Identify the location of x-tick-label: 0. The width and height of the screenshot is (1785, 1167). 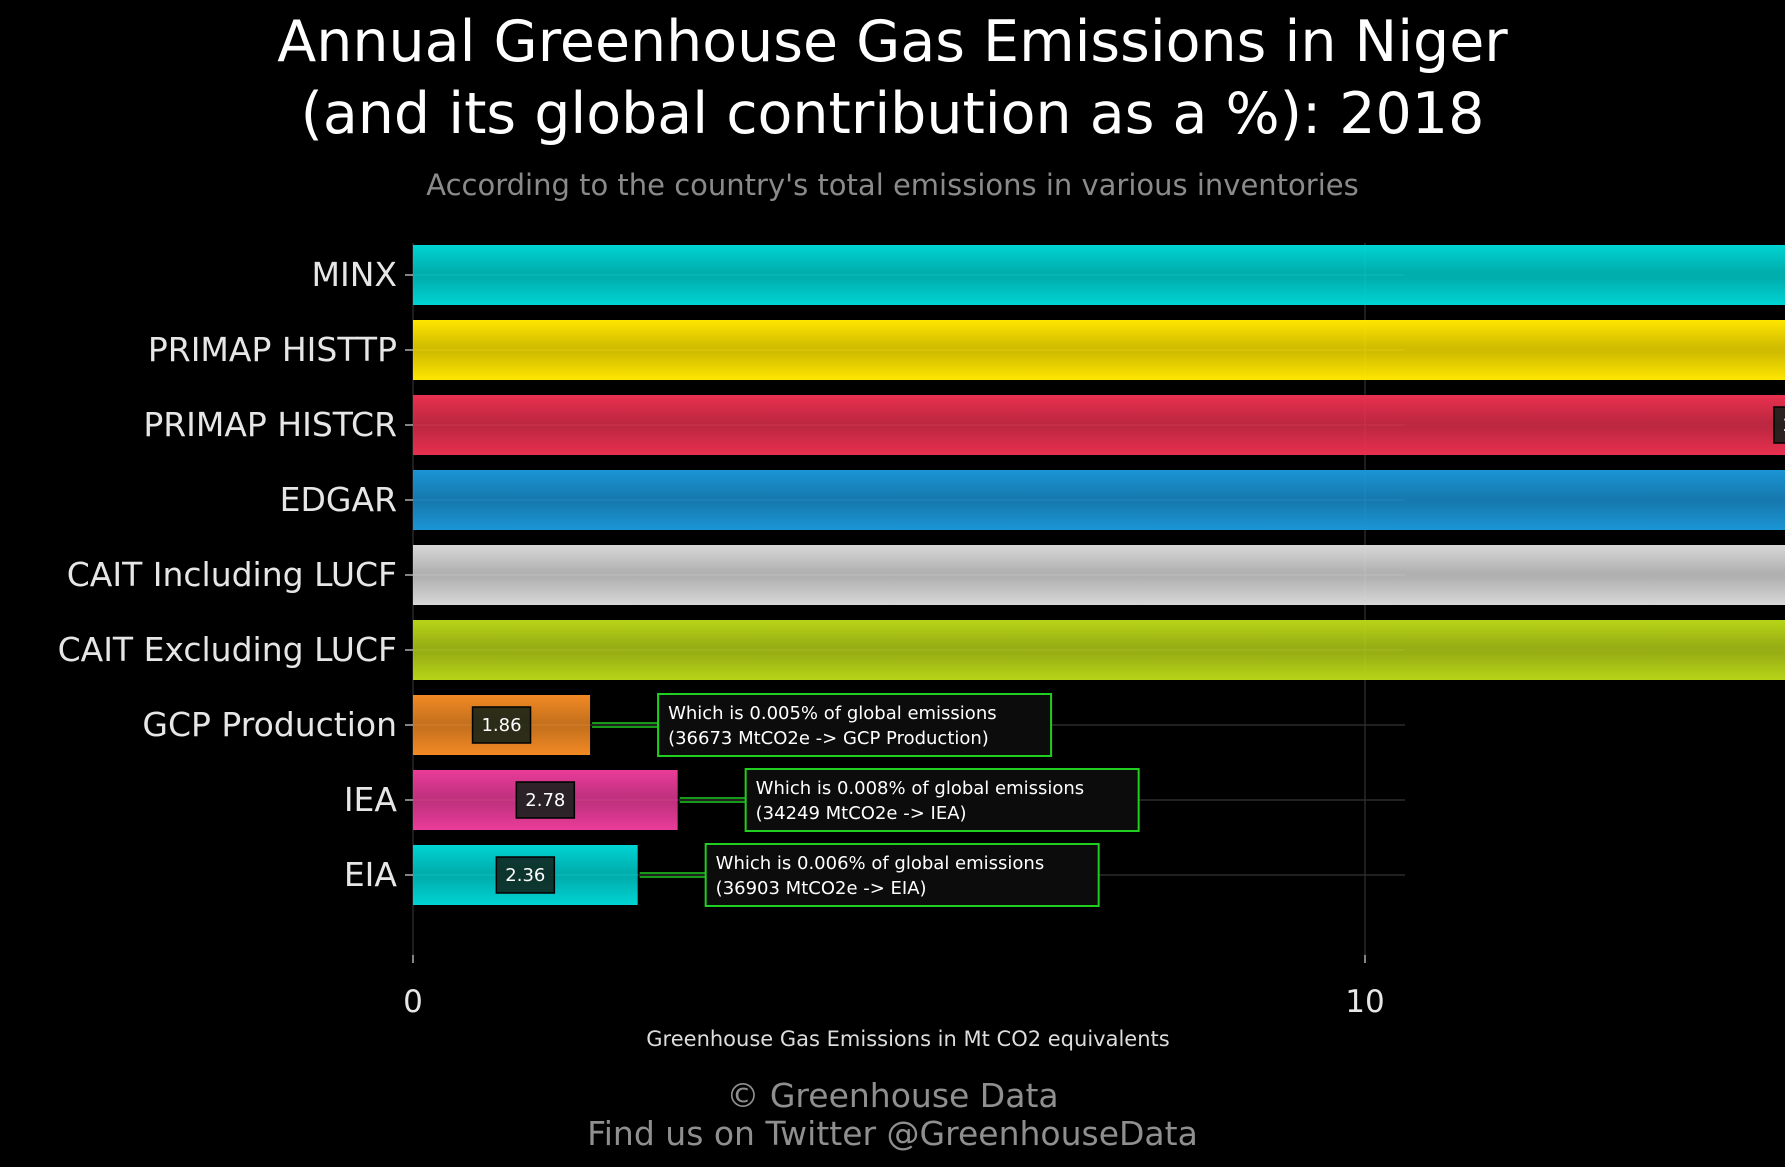
(413, 1002).